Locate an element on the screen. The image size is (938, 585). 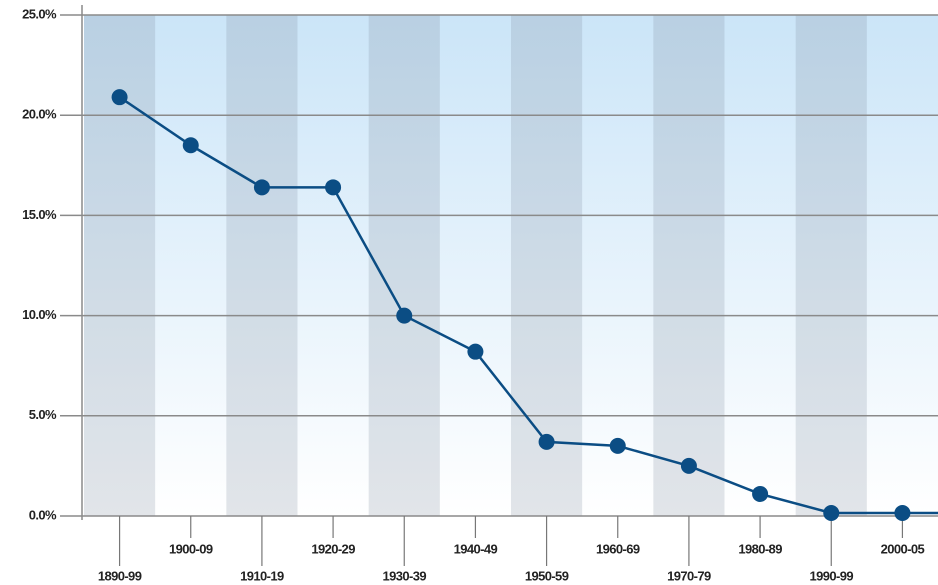
x-tick-label: 1890-99 is located at coordinates (120, 575).